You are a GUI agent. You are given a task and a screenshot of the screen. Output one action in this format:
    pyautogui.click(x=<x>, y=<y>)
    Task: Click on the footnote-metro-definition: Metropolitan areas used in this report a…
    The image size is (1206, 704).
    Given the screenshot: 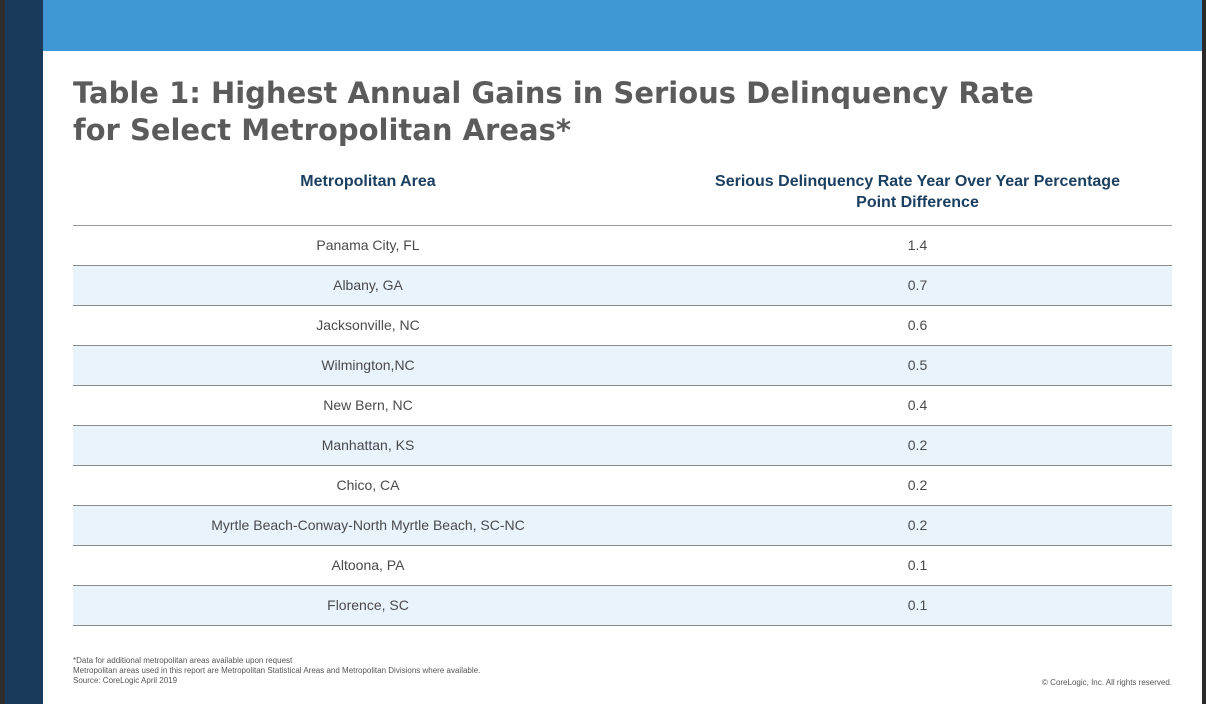 What is the action you would take?
    pyautogui.click(x=277, y=670)
    